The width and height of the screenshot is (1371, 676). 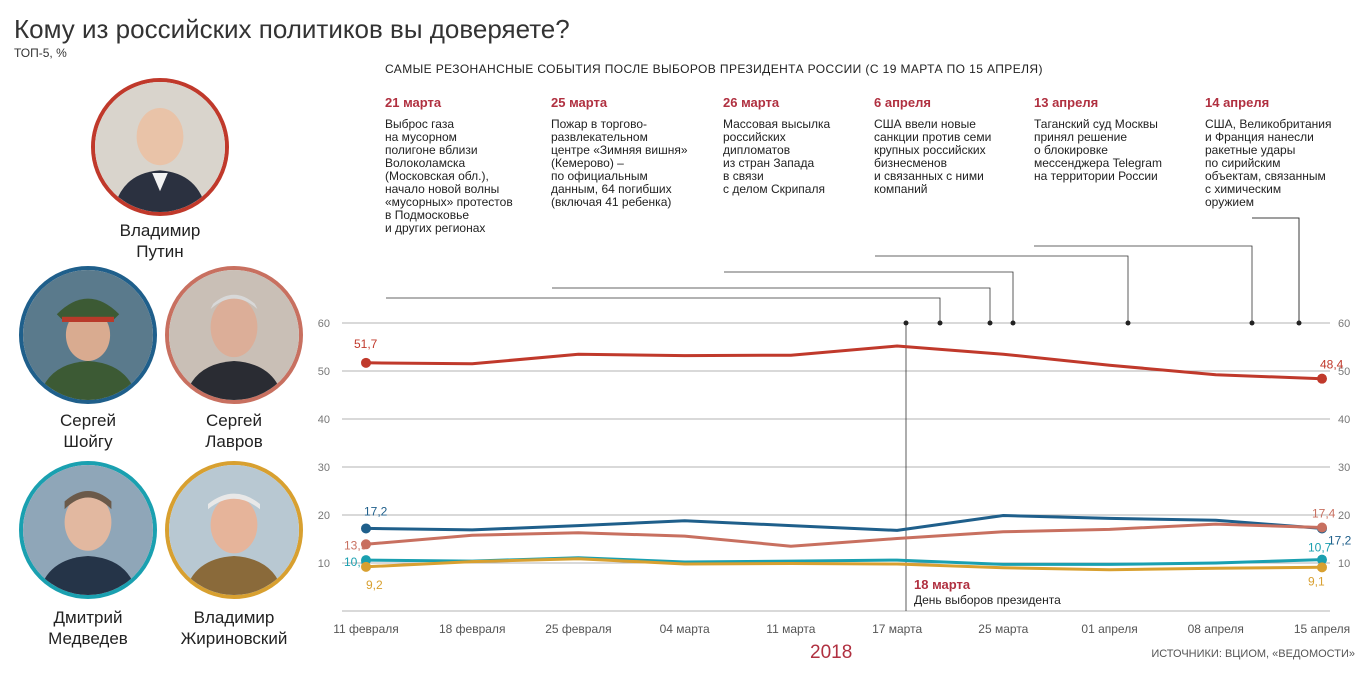 I want to click on portrait-putin, so click(x=160, y=147).